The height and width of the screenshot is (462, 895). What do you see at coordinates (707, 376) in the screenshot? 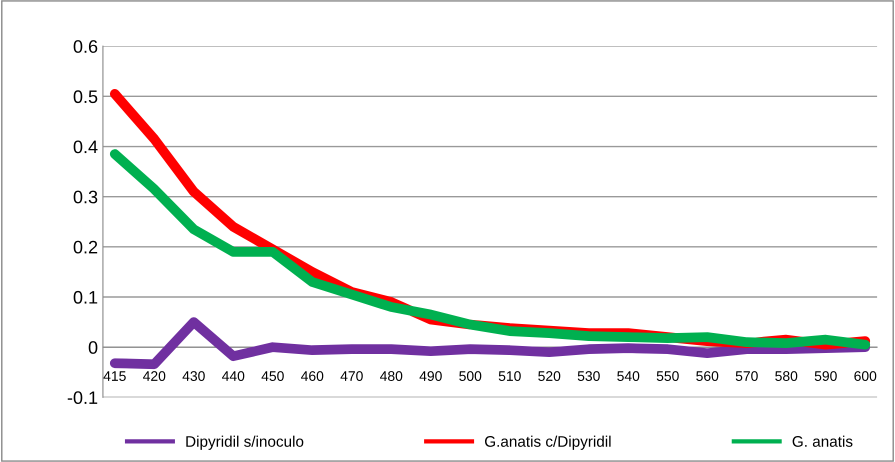
I see `x-tick-label: 560` at bounding box center [707, 376].